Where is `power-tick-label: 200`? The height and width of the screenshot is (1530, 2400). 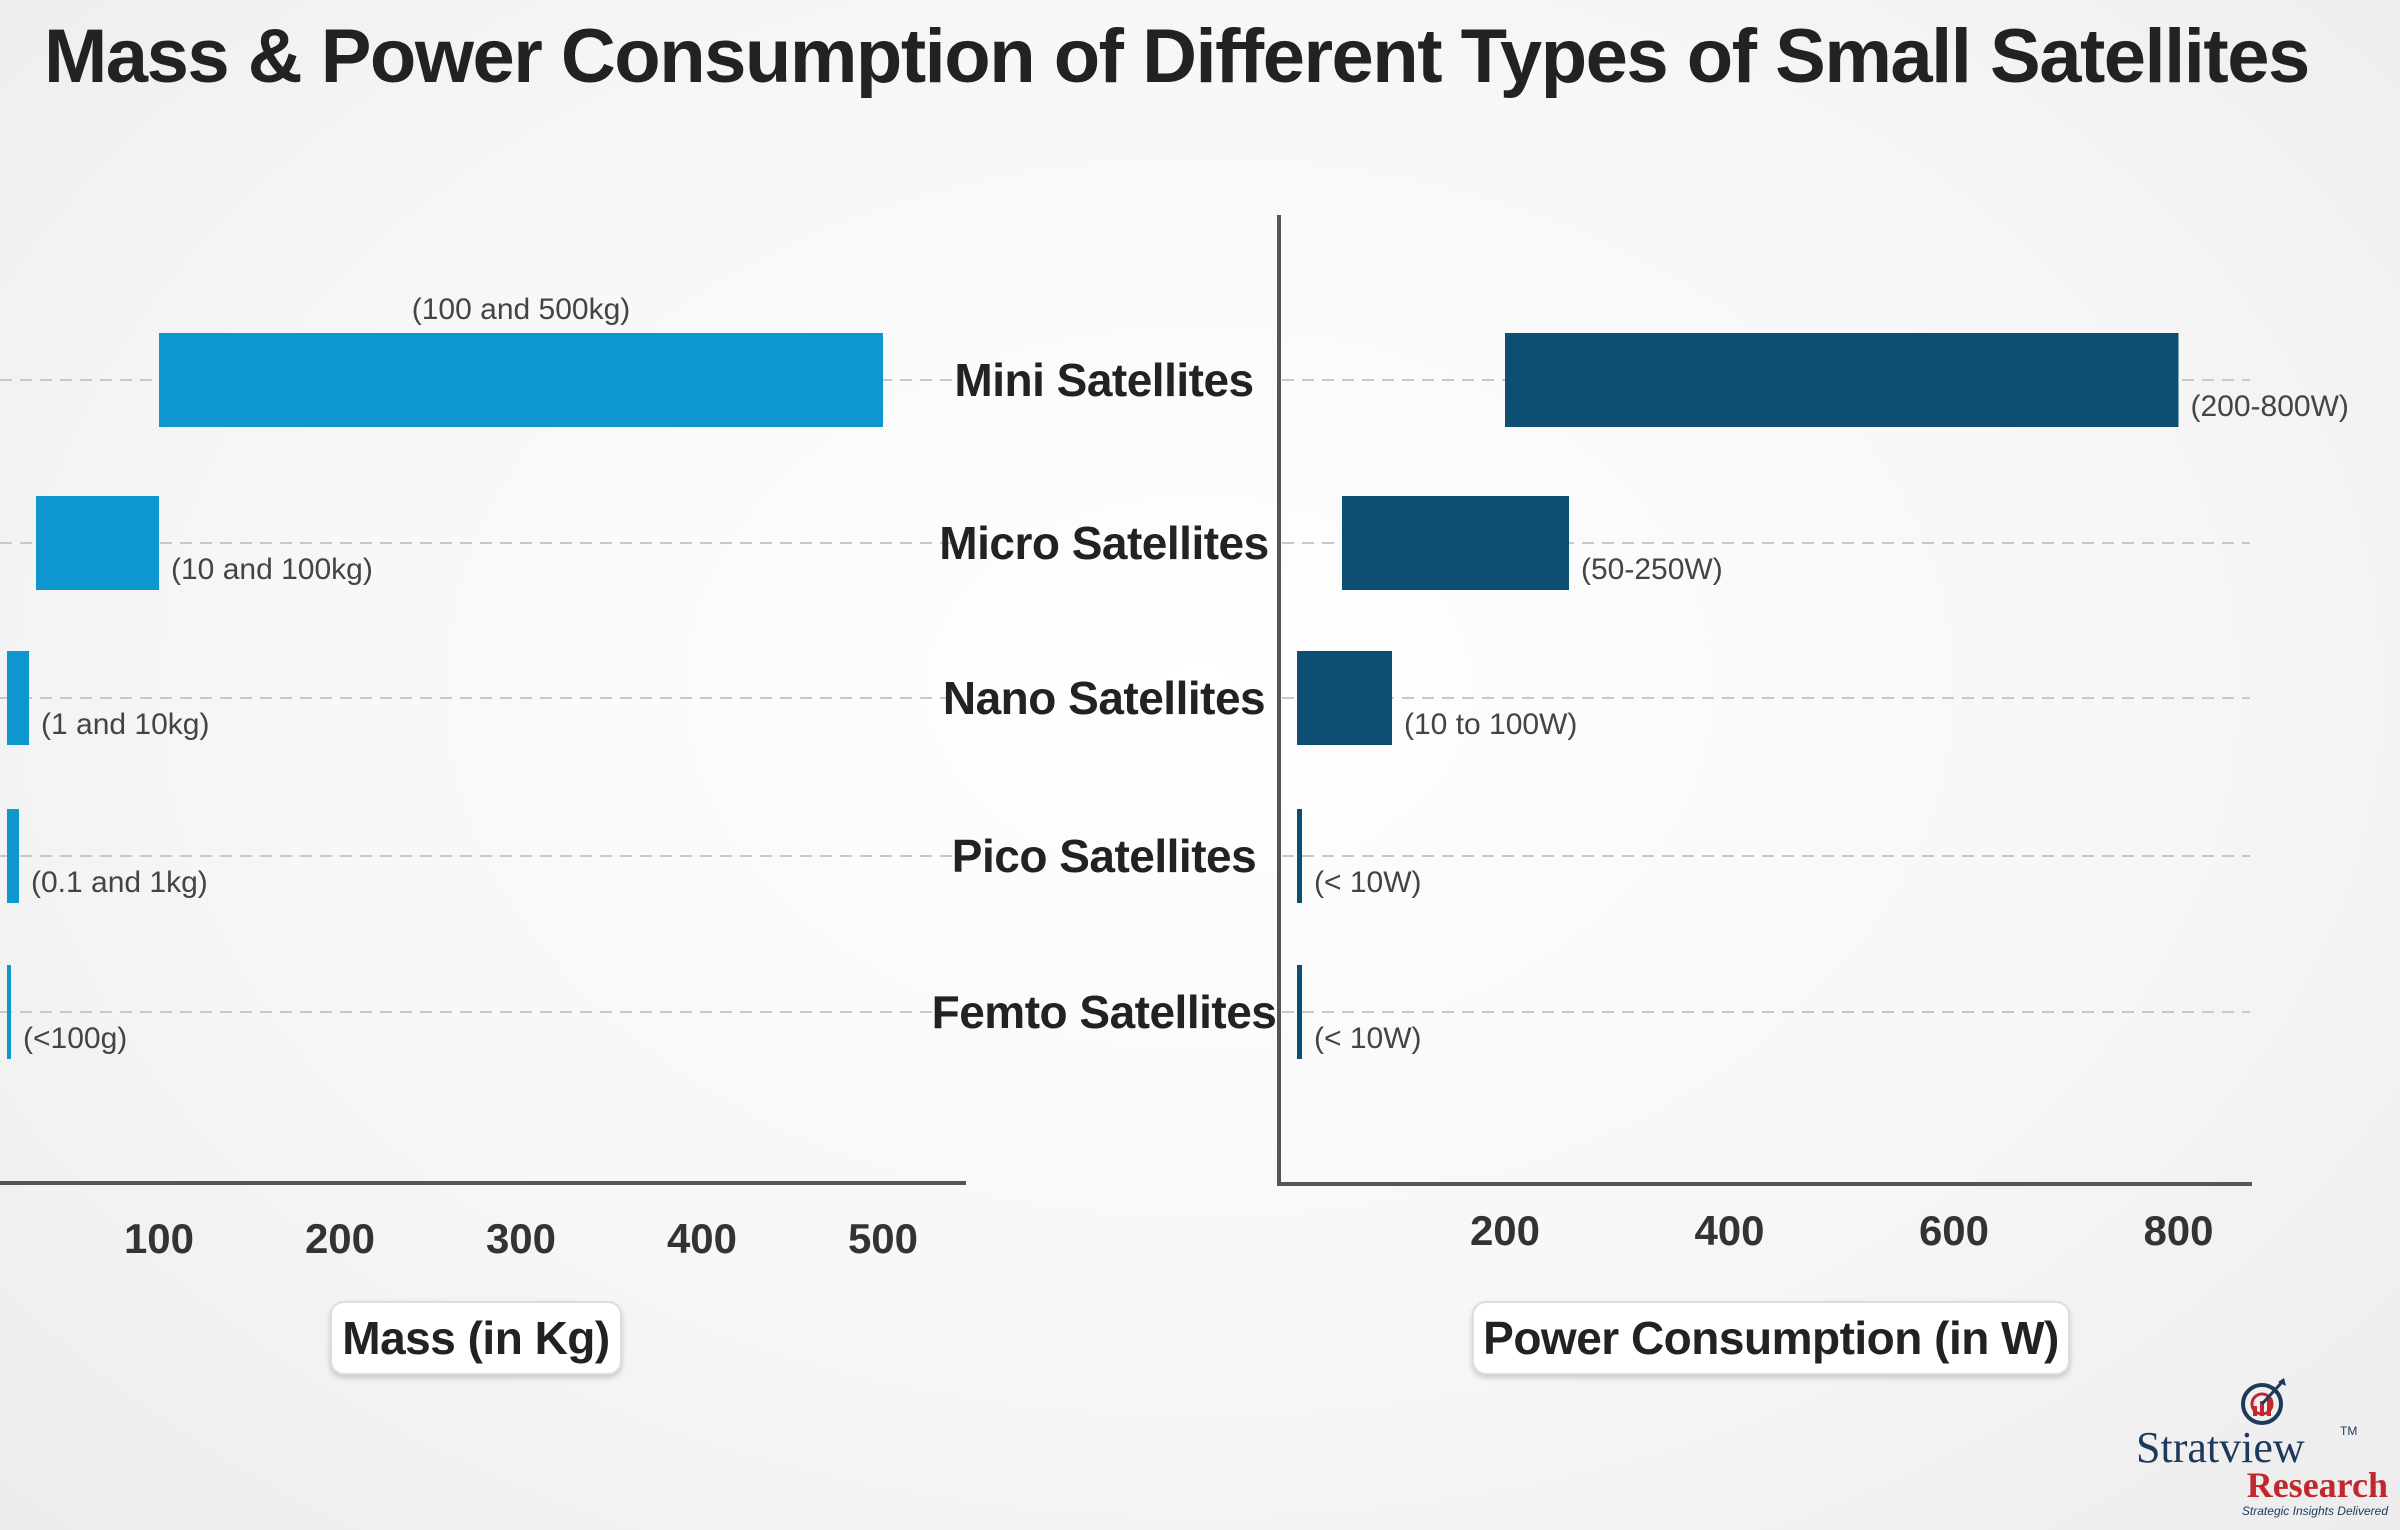
power-tick-label: 200 is located at coordinates (1505, 1230).